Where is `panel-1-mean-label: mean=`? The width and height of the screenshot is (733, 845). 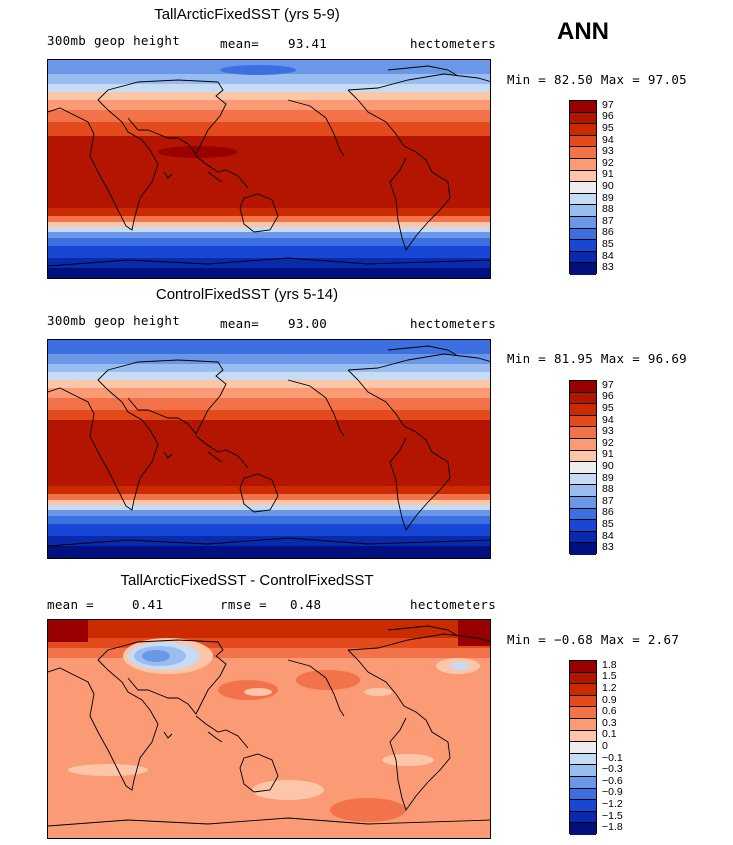
panel-1-mean-label: mean= is located at coordinates (240, 43).